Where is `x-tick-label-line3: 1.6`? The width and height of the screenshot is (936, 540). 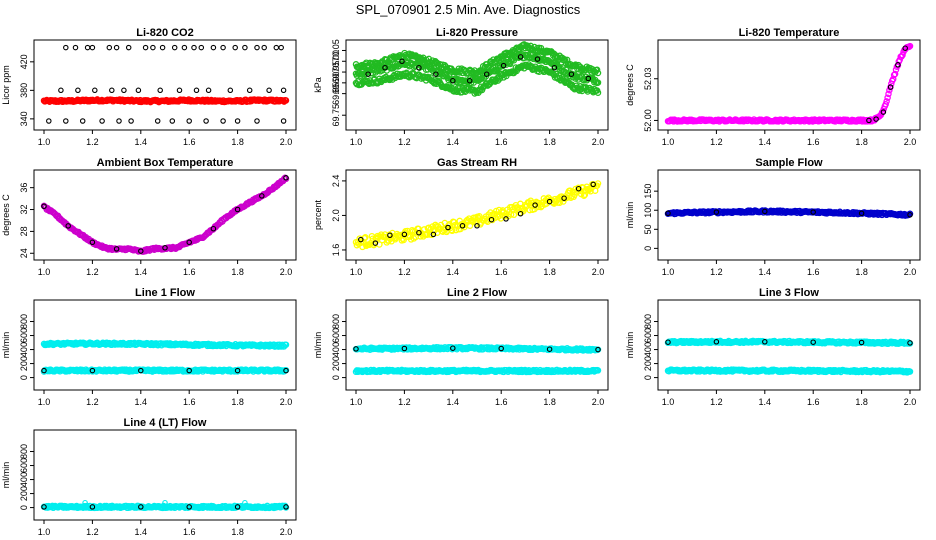 x-tick-label-line3: 1.6 is located at coordinates (813, 402).